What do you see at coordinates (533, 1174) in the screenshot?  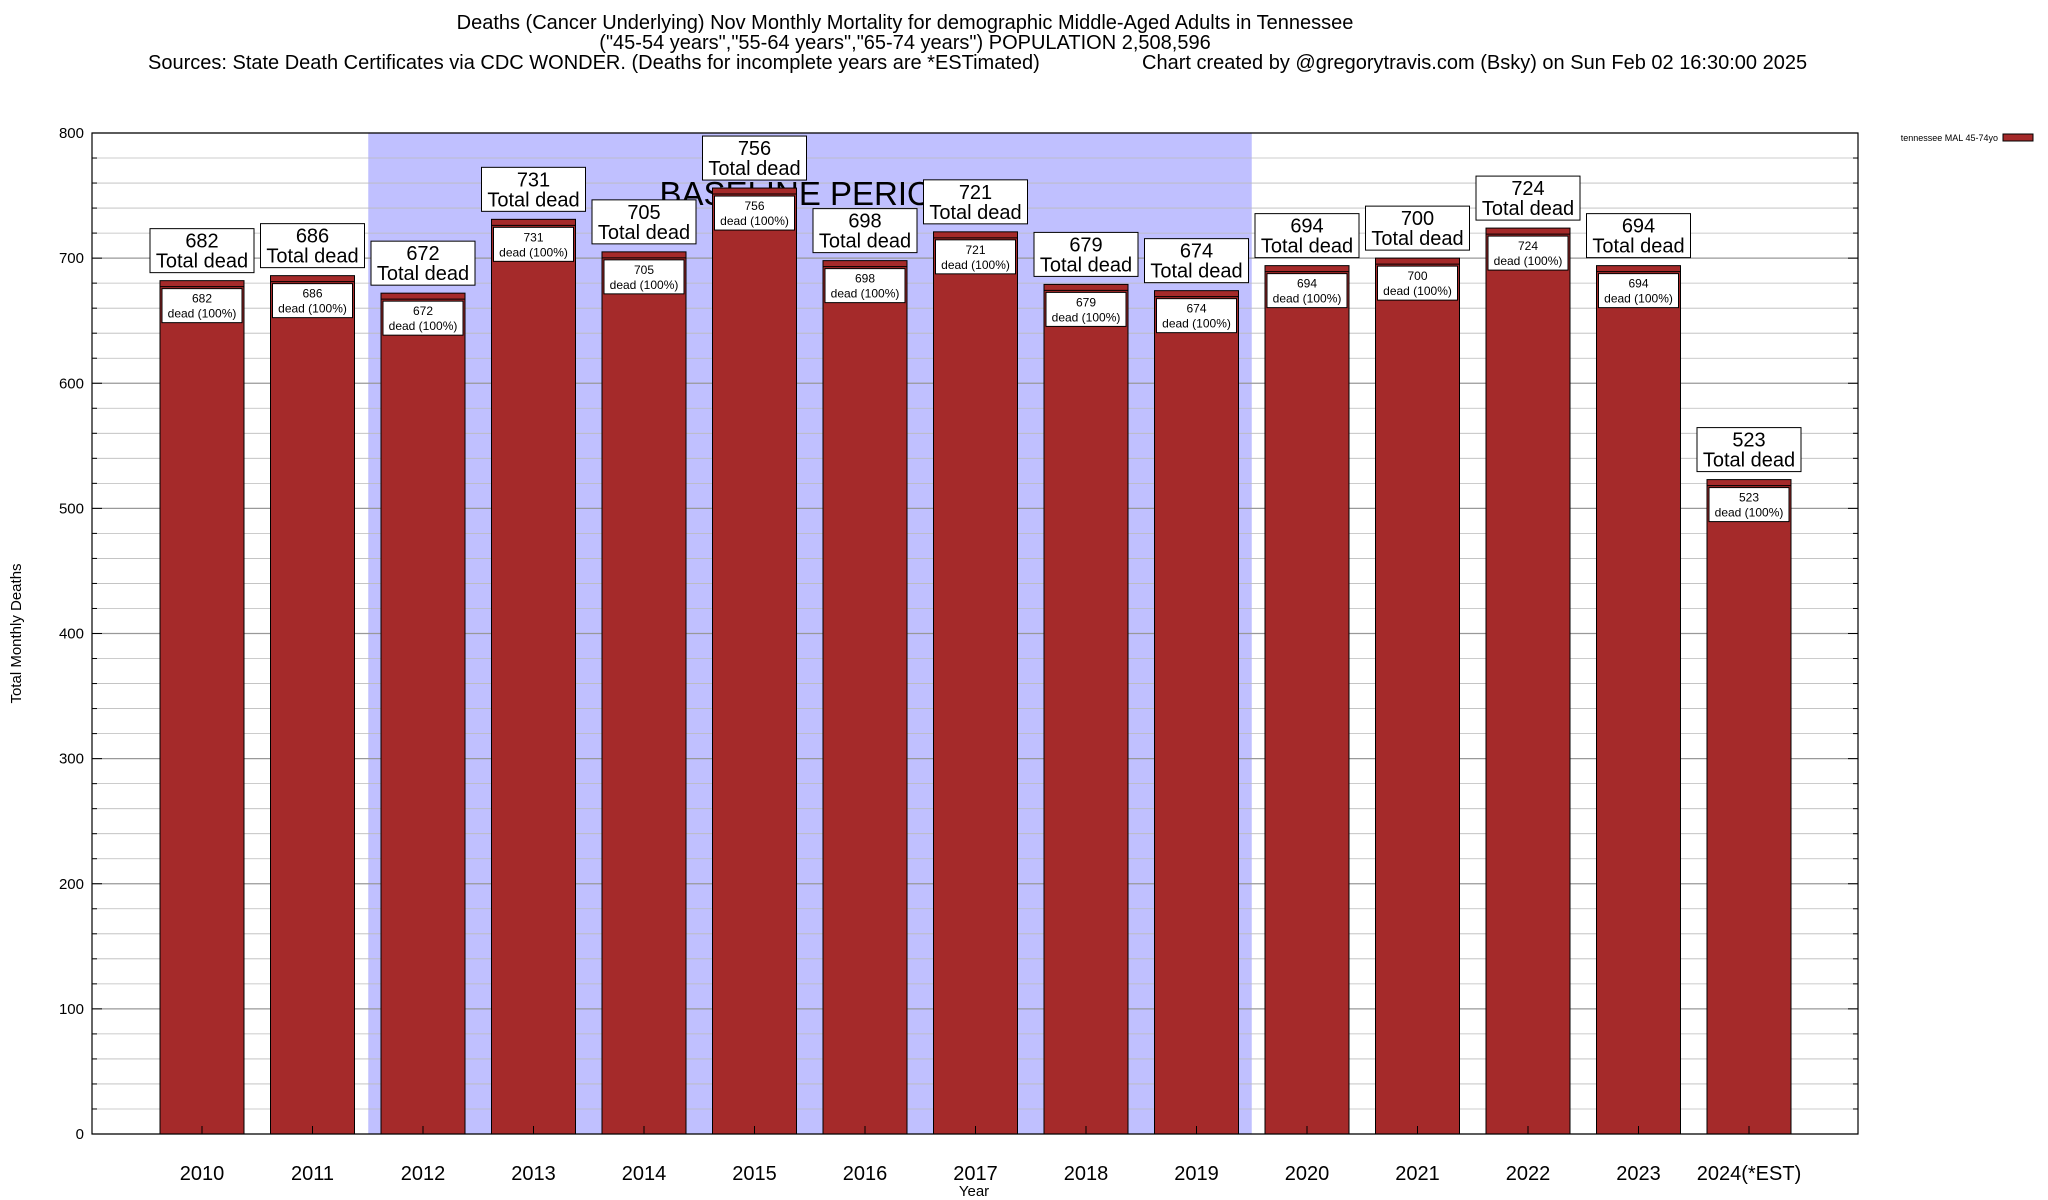 I see `x-tick-label: 2013` at bounding box center [533, 1174].